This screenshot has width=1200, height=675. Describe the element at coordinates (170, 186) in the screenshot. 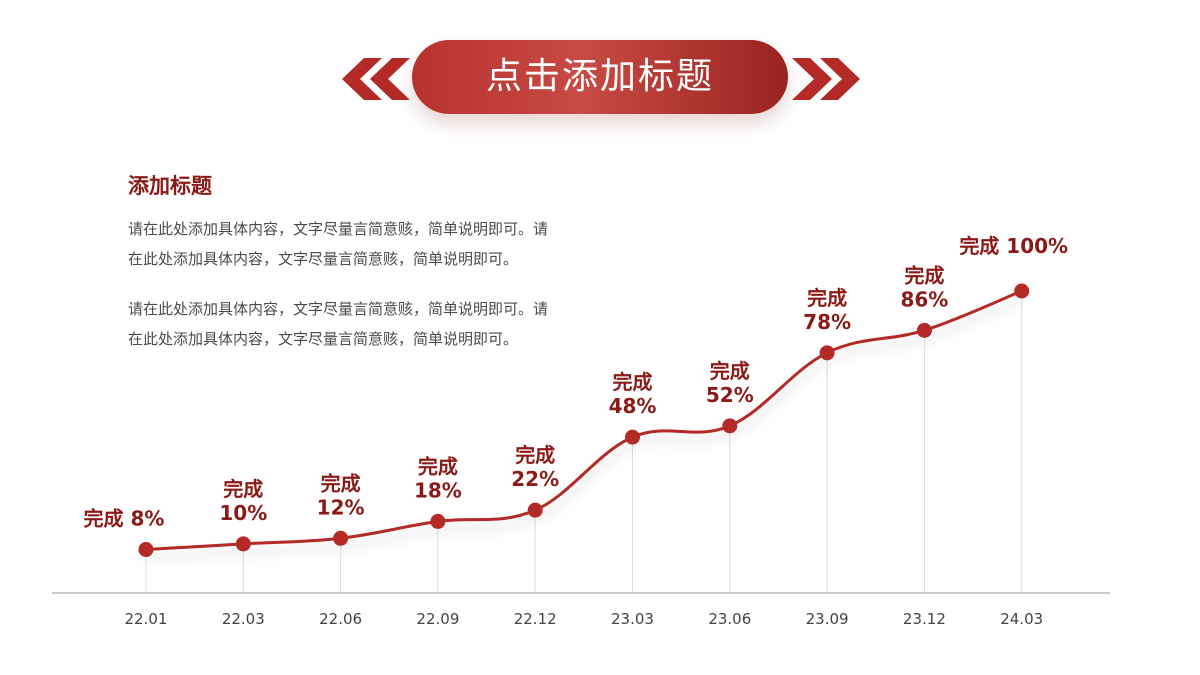

I see `section-subtitle: 添加标题` at that location.